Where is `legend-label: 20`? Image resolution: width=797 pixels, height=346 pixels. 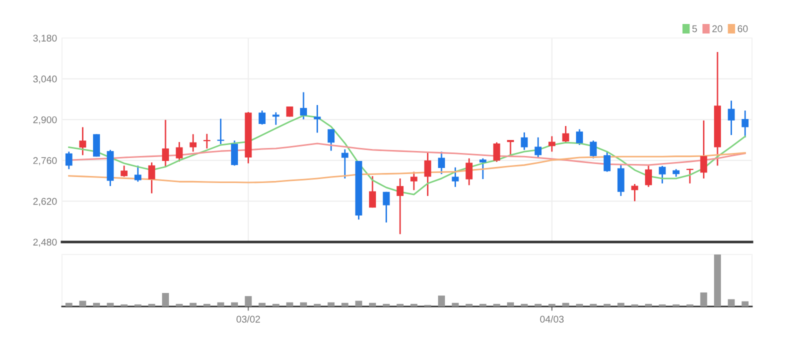 legend-label: 20 is located at coordinates (717, 28).